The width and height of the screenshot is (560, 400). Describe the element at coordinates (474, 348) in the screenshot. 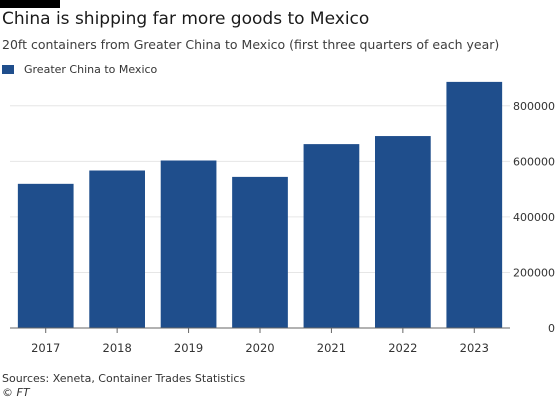

I see `x-tick-label: 2023` at that location.